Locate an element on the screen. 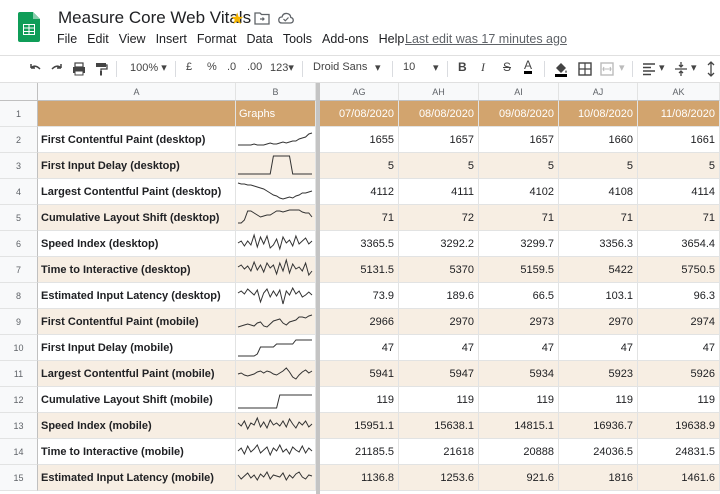 This screenshot has height=494, width=720. value-cell: 5947 is located at coordinates (439, 374).